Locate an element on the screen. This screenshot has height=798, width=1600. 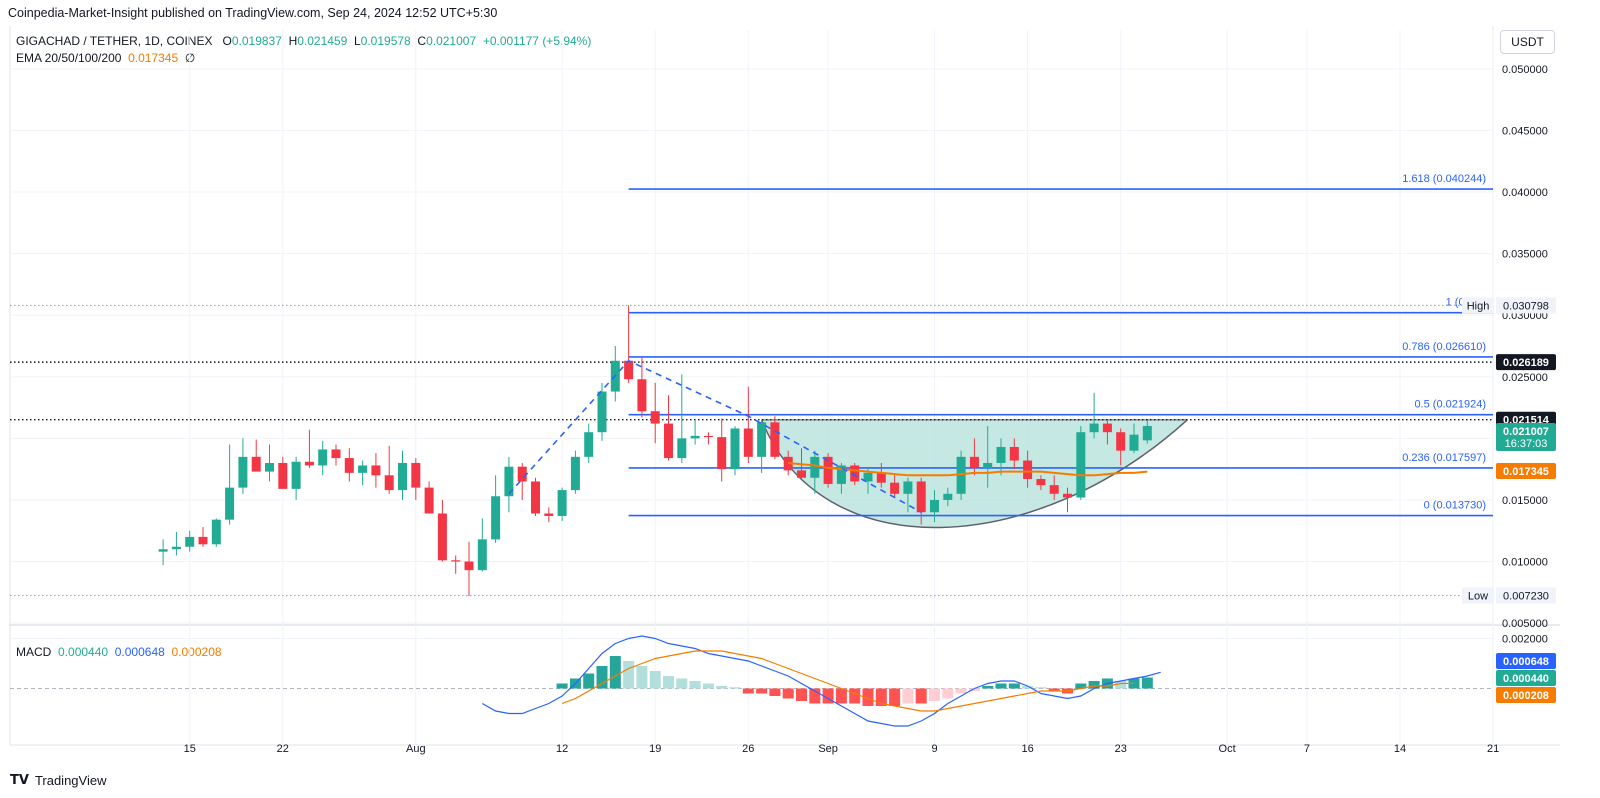
symbol-name: GIGACHAD / TETHER, 1D, COINEX is located at coordinates (114, 41).